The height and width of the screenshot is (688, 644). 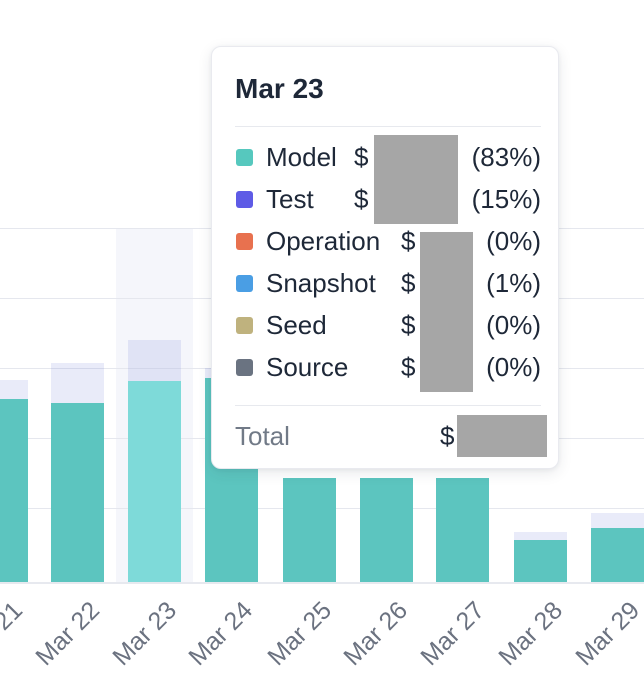 What do you see at coordinates (244, 157) in the screenshot?
I see `model-series-swatch` at bounding box center [244, 157].